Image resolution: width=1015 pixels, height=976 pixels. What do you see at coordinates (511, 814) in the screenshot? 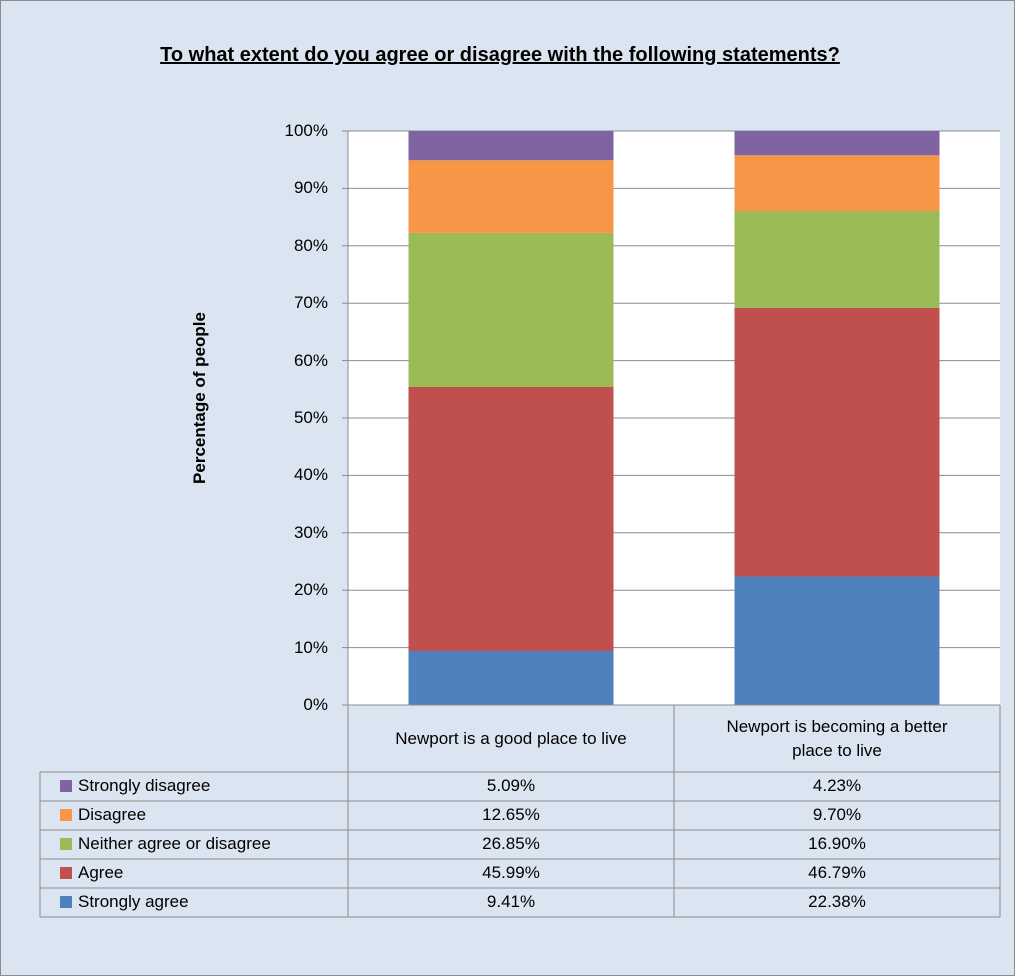
I see `data-label: 12.65%` at bounding box center [511, 814].